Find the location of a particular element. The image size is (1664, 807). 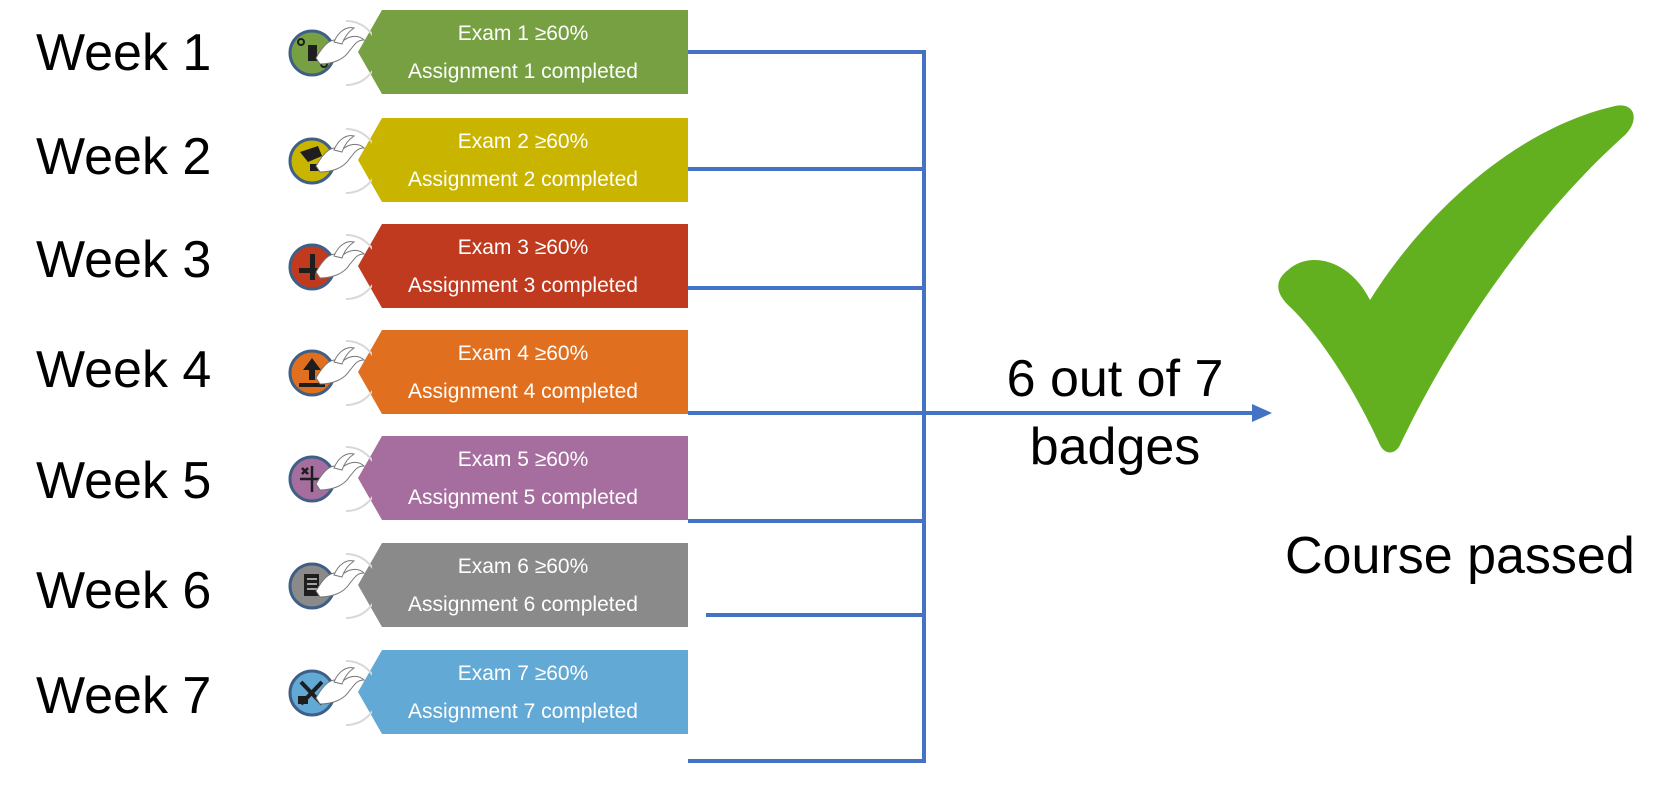

circuit-icon is located at coordinates (330, 53).